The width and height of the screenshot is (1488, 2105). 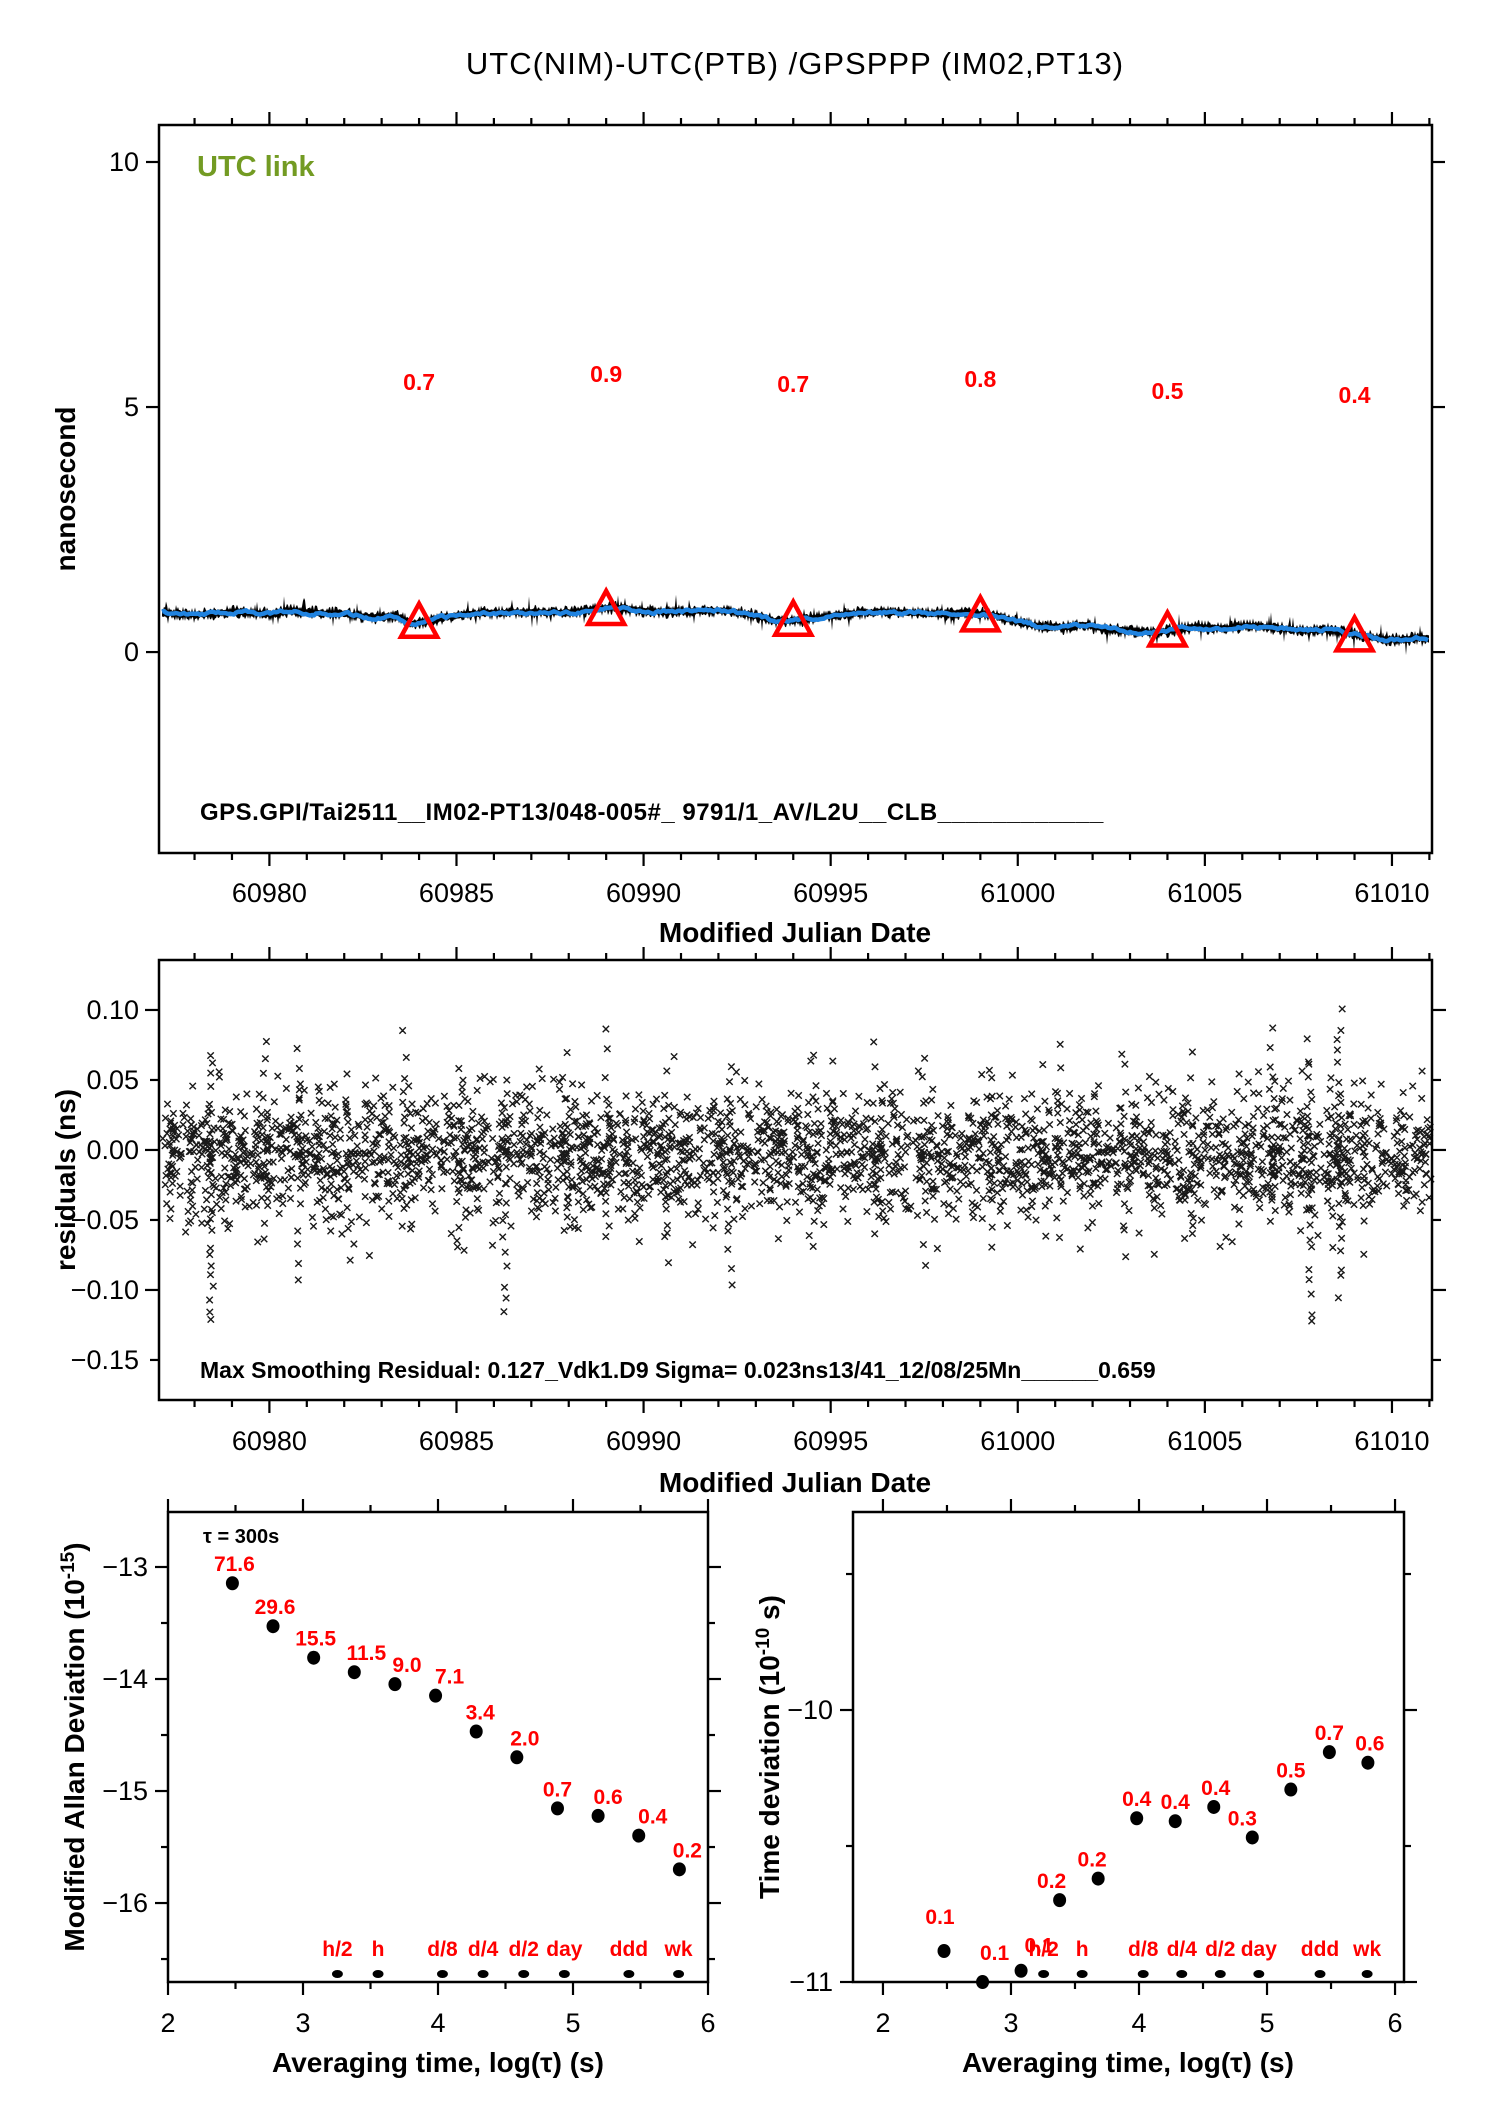 I want to click on mdev-axes: 2 3 4 5 6 −13 −14 −15 −16, so click(x=411, y=1768).